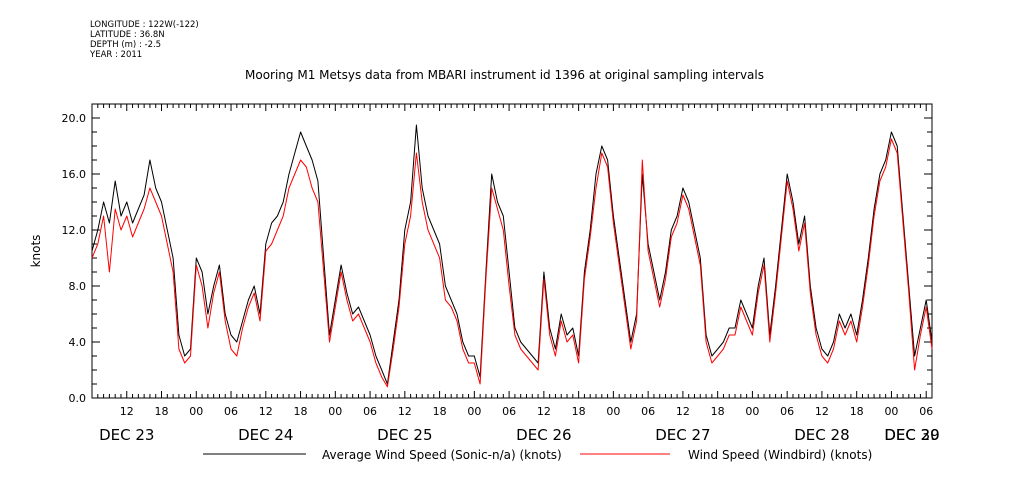 This screenshot has width=1009, height=504. What do you see at coordinates (78, 398) in the screenshot?
I see `y-tick-label: 0.0` at bounding box center [78, 398].